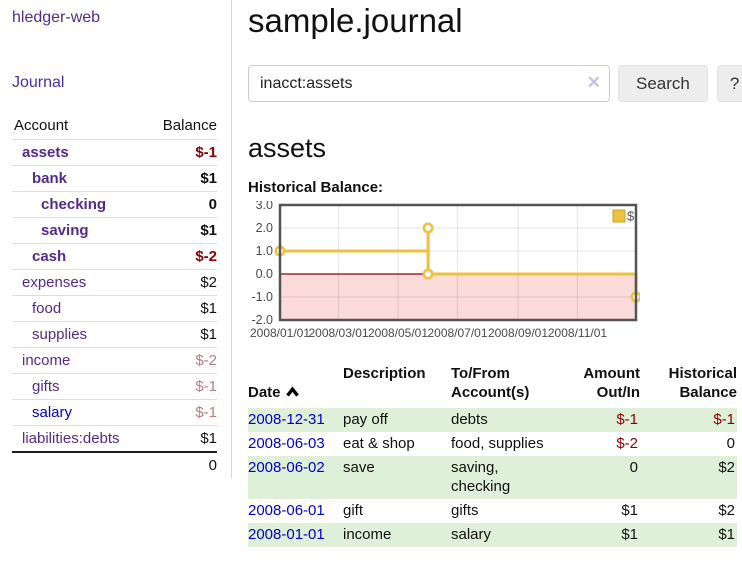  Describe the element at coordinates (611, 383) in the screenshot. I see `register-header-amount: Amount Out/In` at that location.